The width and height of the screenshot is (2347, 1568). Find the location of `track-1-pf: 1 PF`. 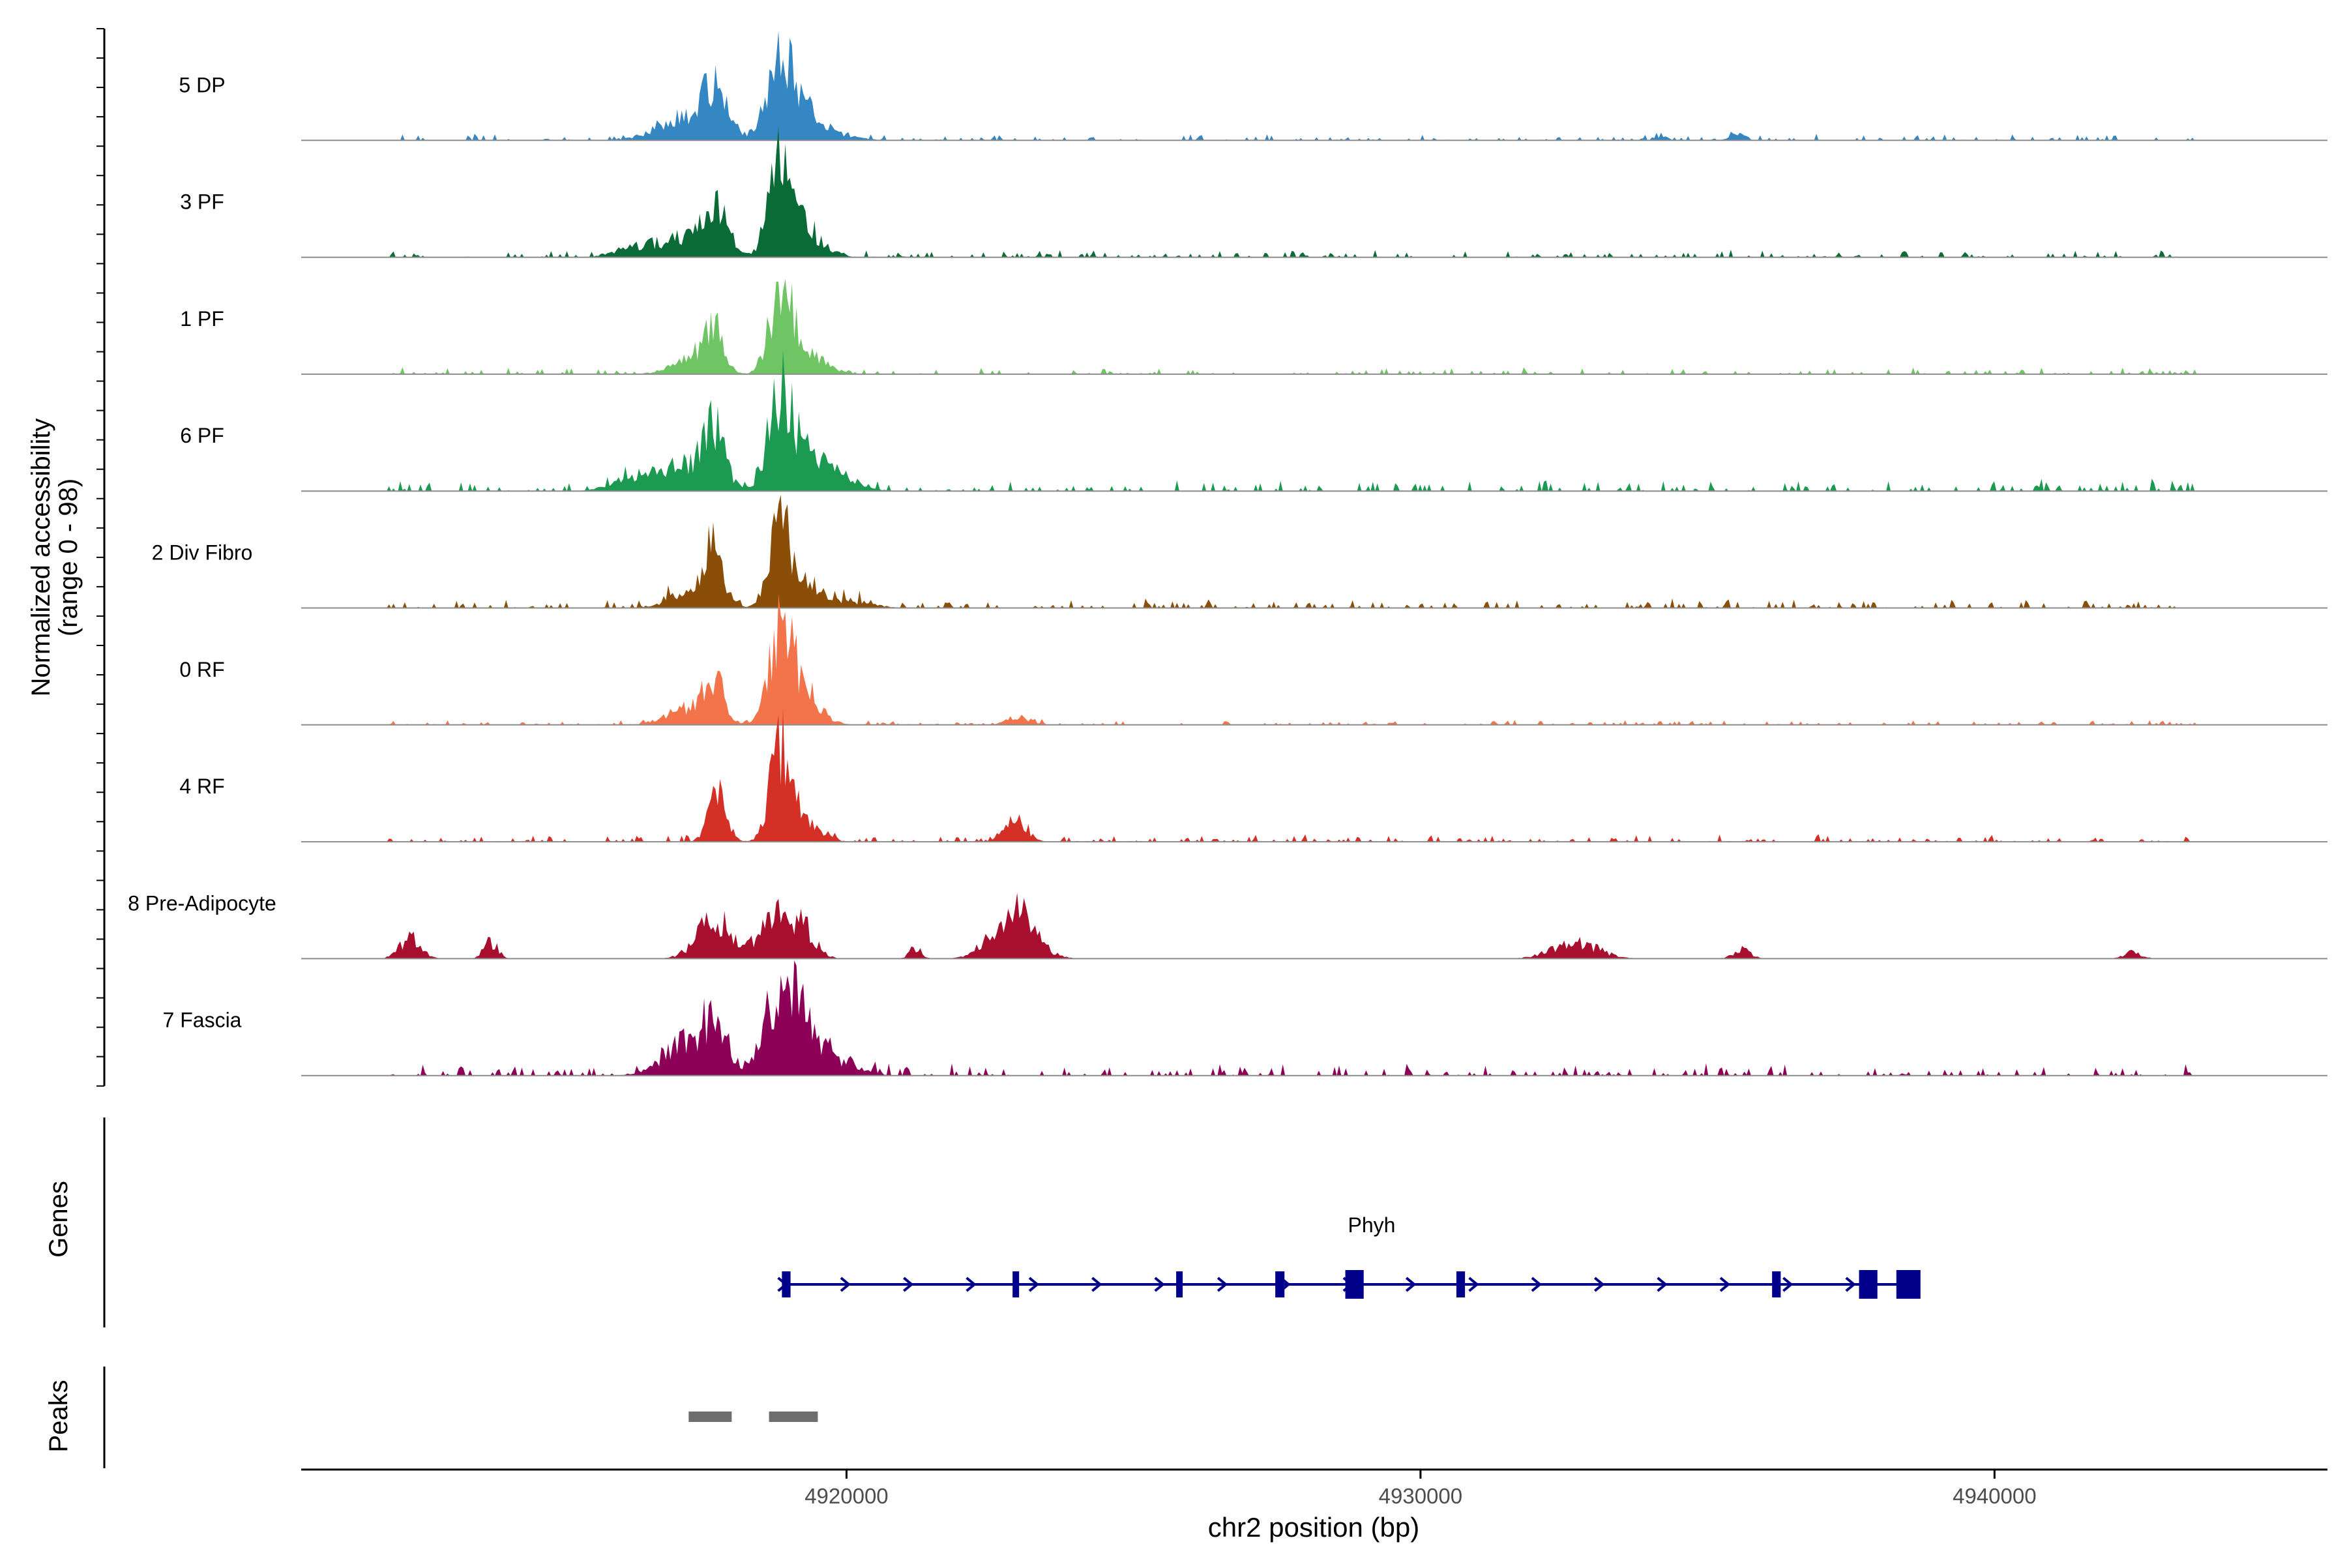

track-1-pf: 1 PF is located at coordinates (1253, 327).